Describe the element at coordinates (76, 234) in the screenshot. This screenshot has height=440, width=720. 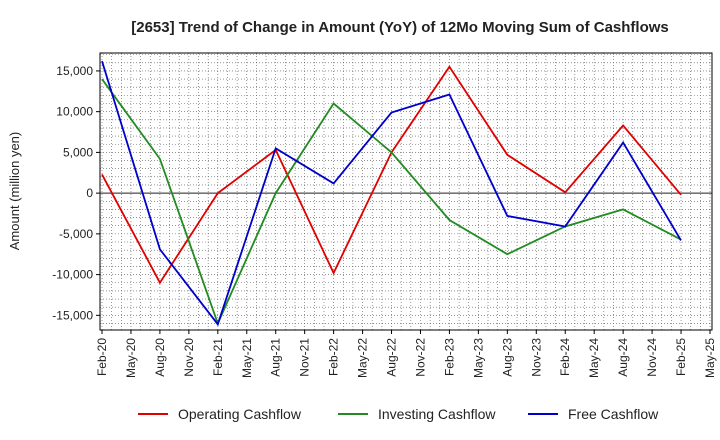
I see `y-tick-label: -5,000` at that location.